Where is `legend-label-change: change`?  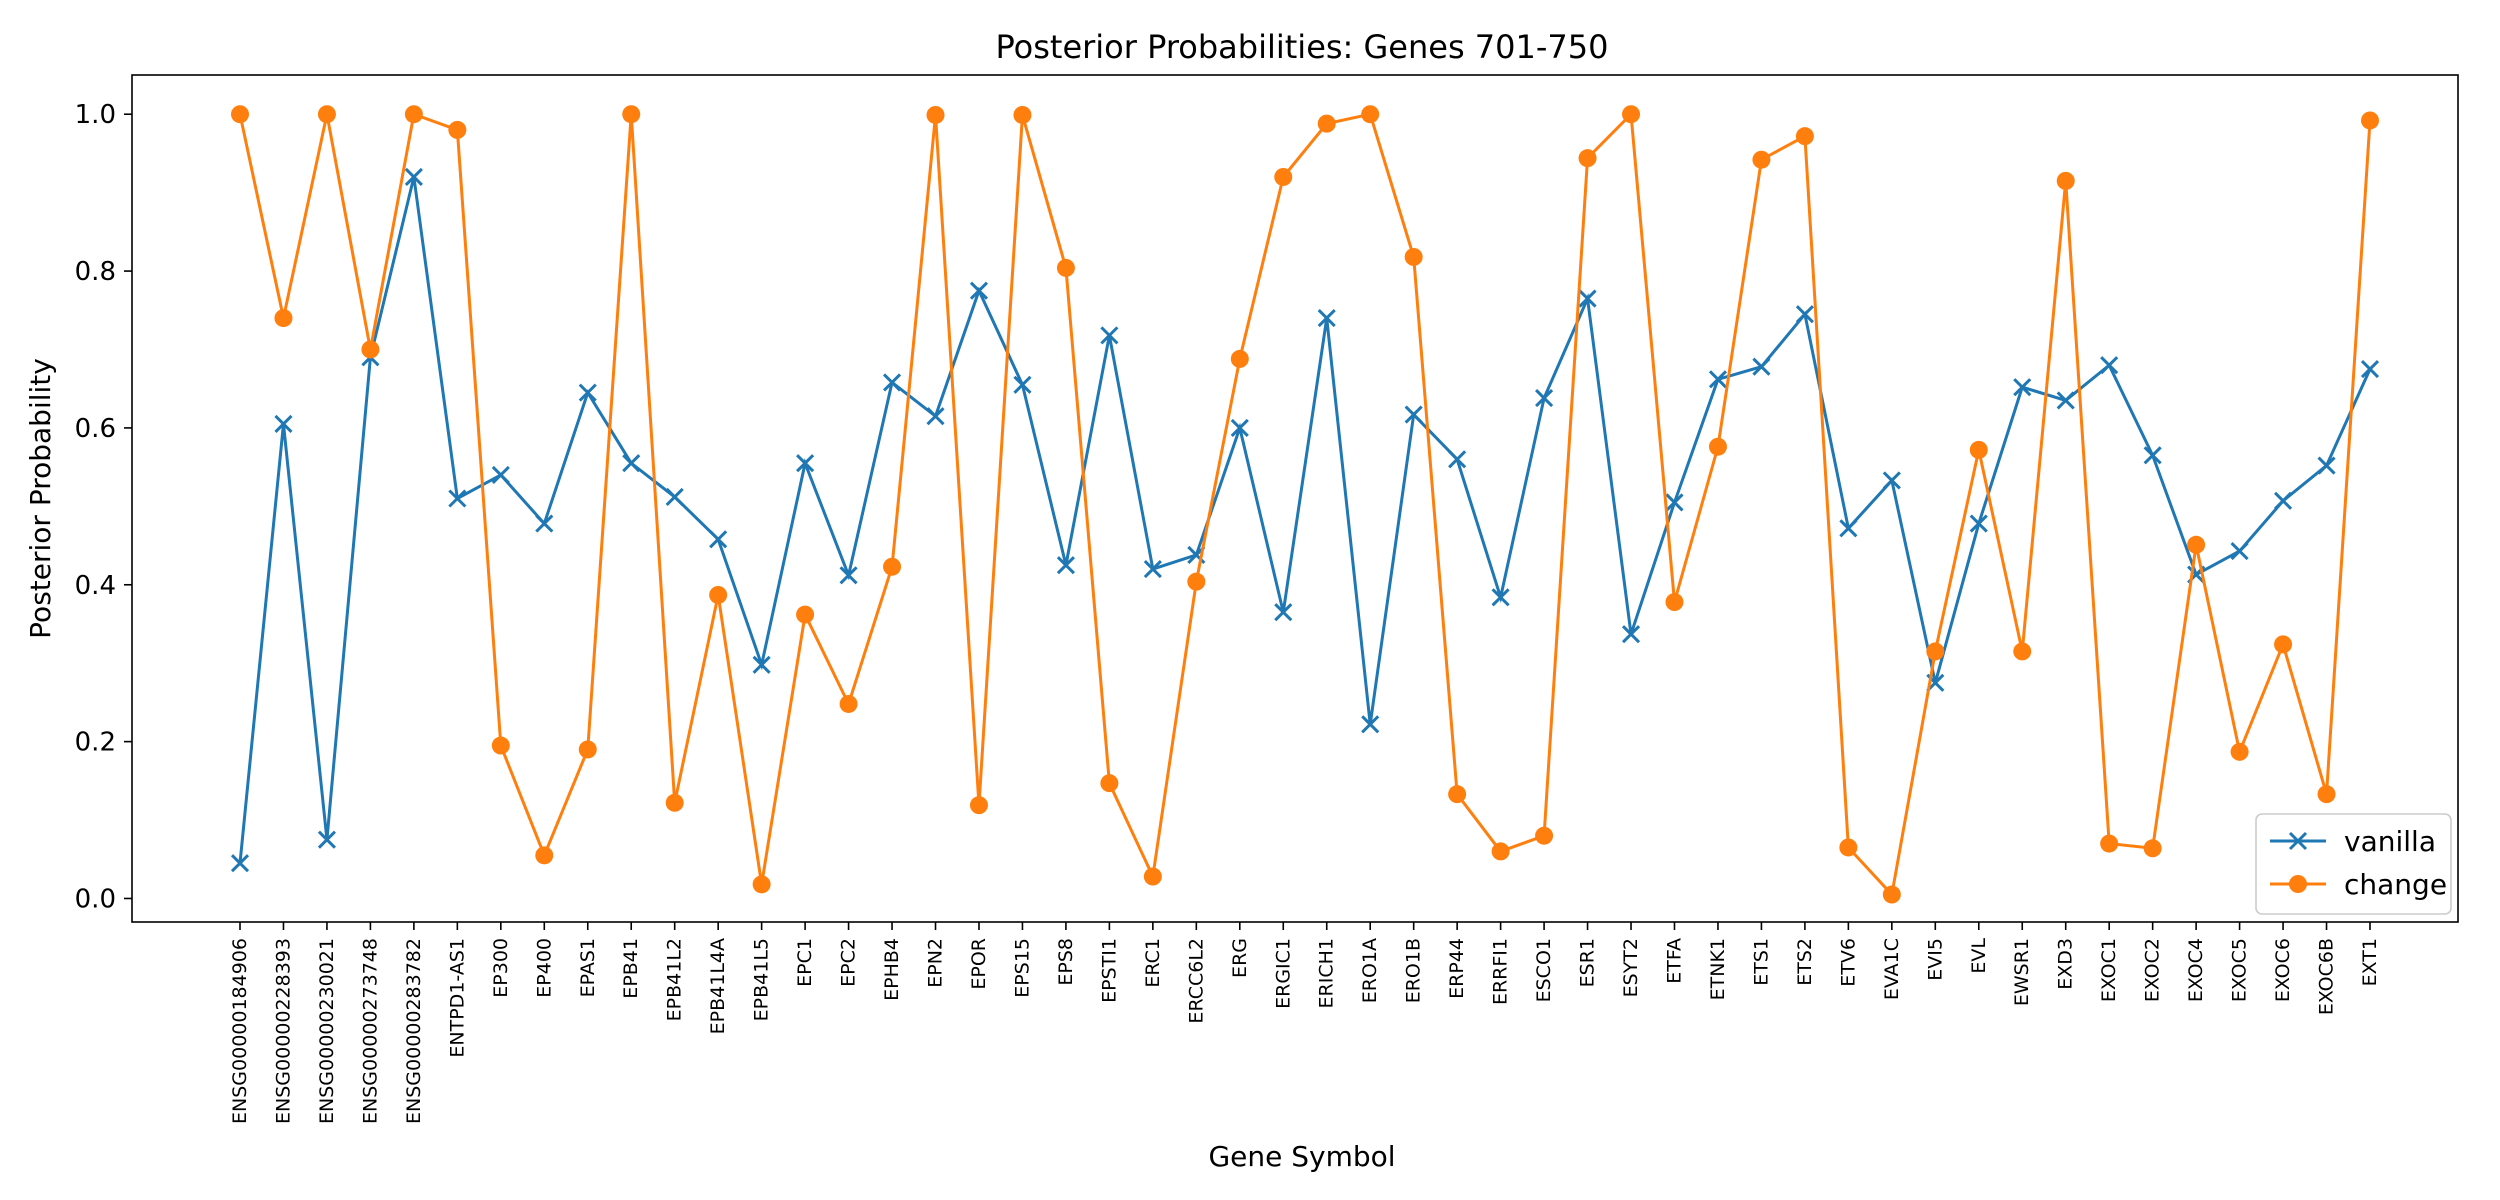
legend-label-change: change is located at coordinates (2395, 884).